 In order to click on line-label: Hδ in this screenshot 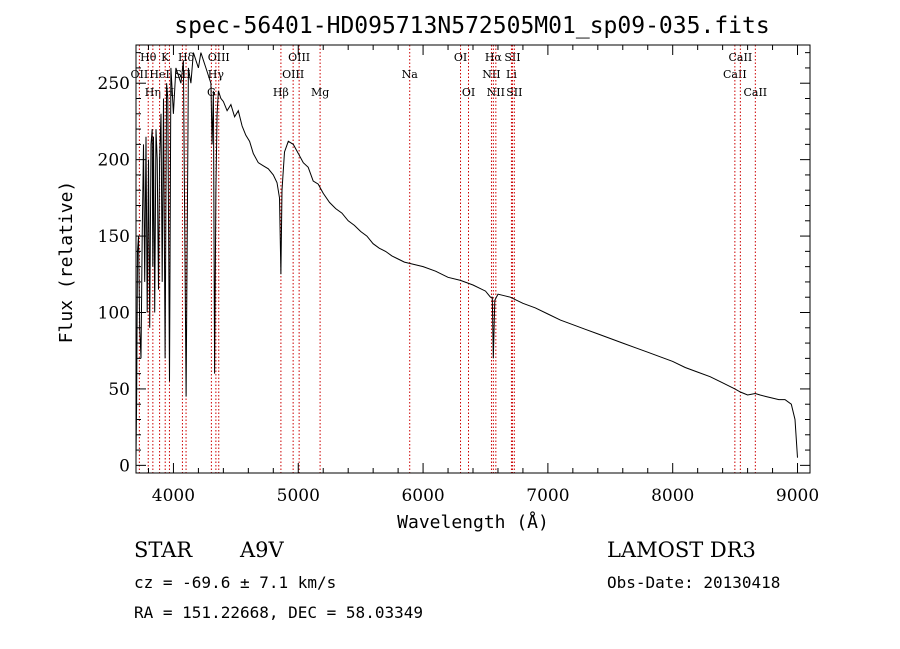, I will do `click(186, 57)`.